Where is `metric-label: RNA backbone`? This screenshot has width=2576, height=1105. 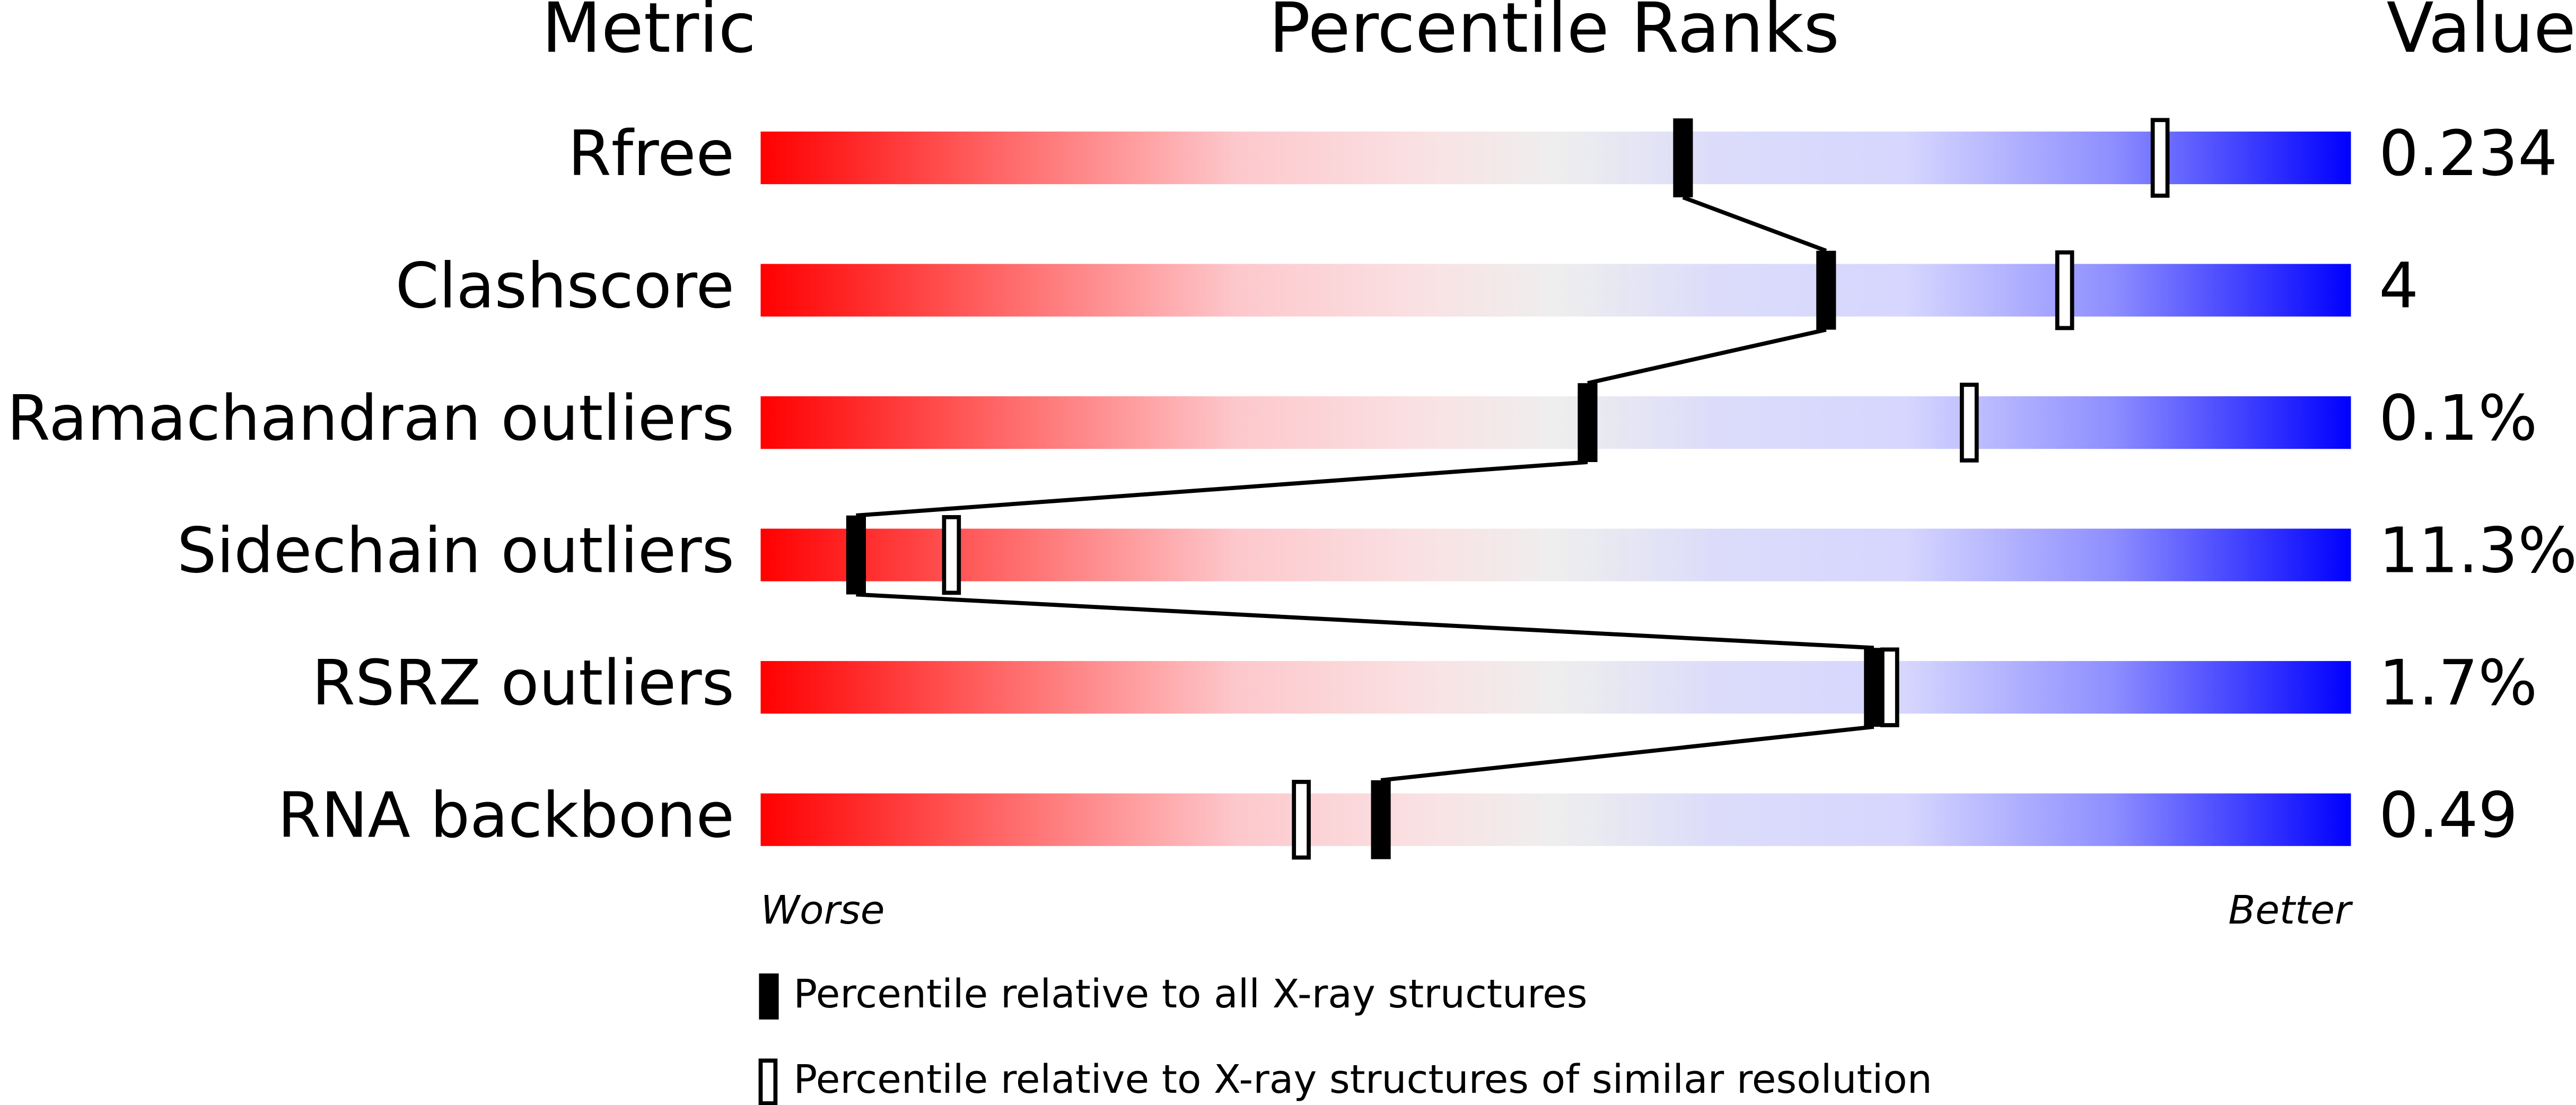 metric-label: RNA backbone is located at coordinates (506, 815).